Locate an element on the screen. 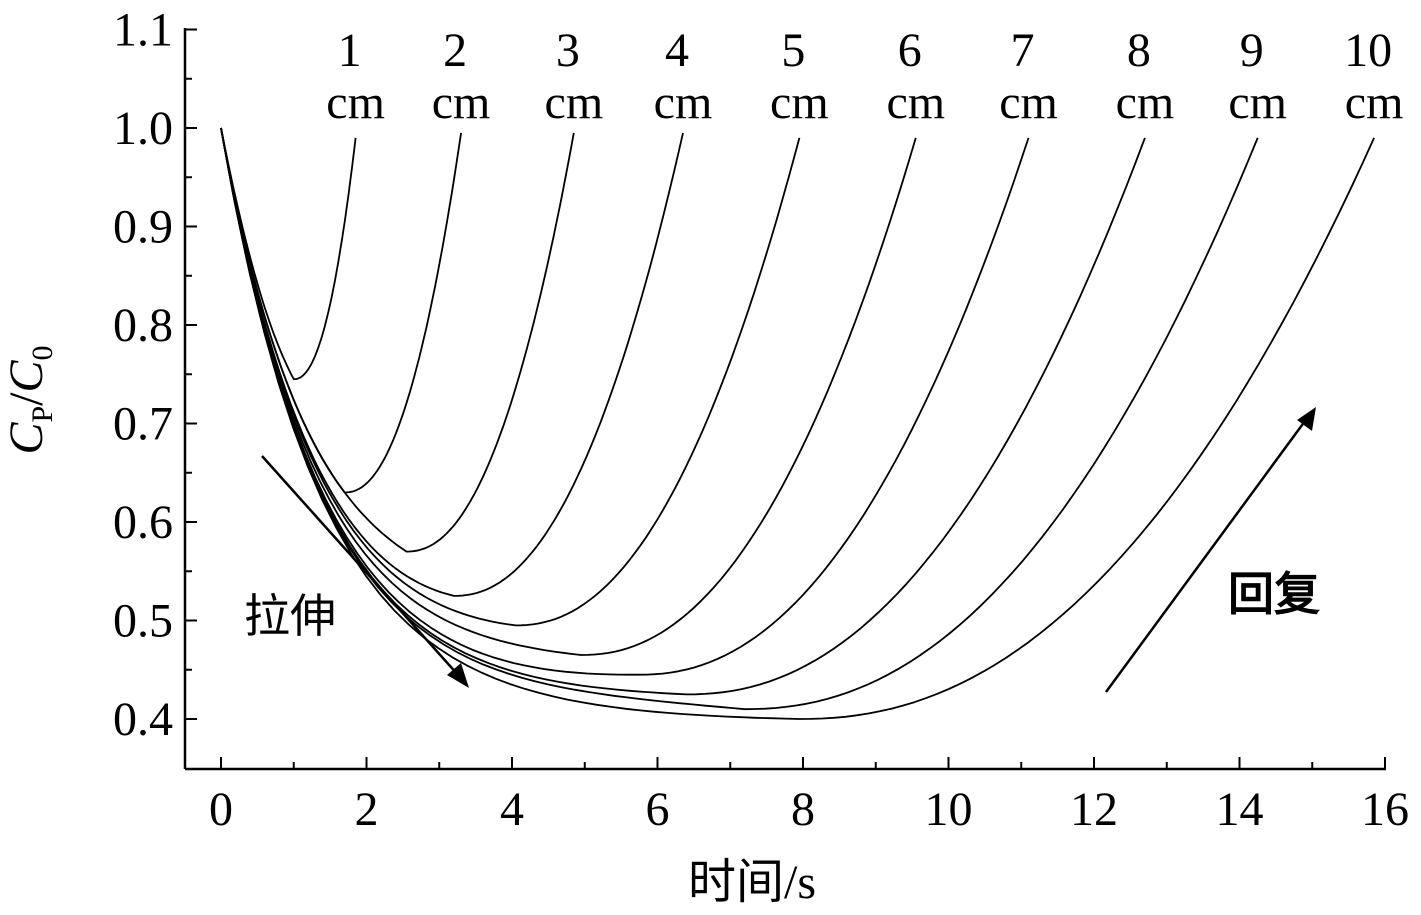  y-tick-label: 1.0 is located at coordinates (143, 128).